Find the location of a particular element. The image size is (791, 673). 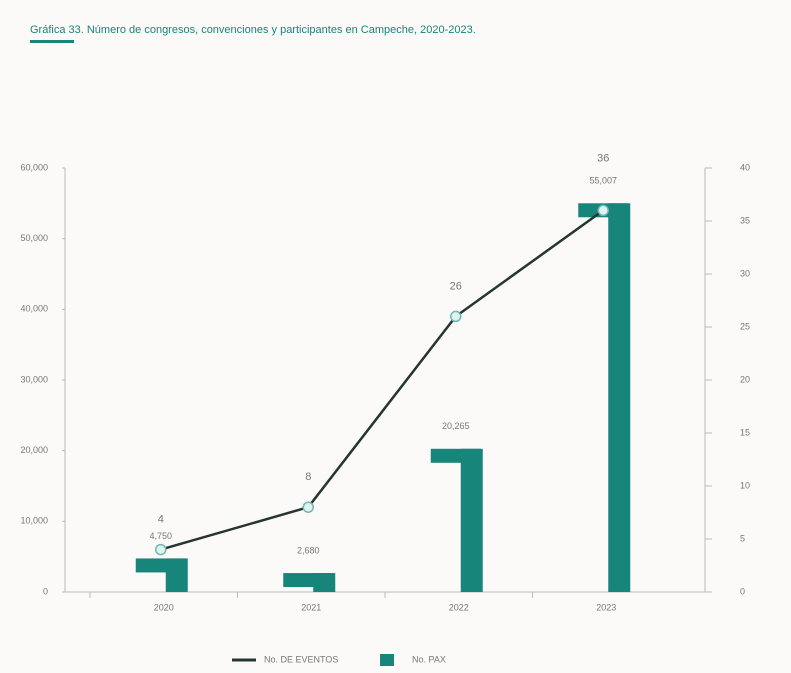

value-label: 8 is located at coordinates (308, 477).